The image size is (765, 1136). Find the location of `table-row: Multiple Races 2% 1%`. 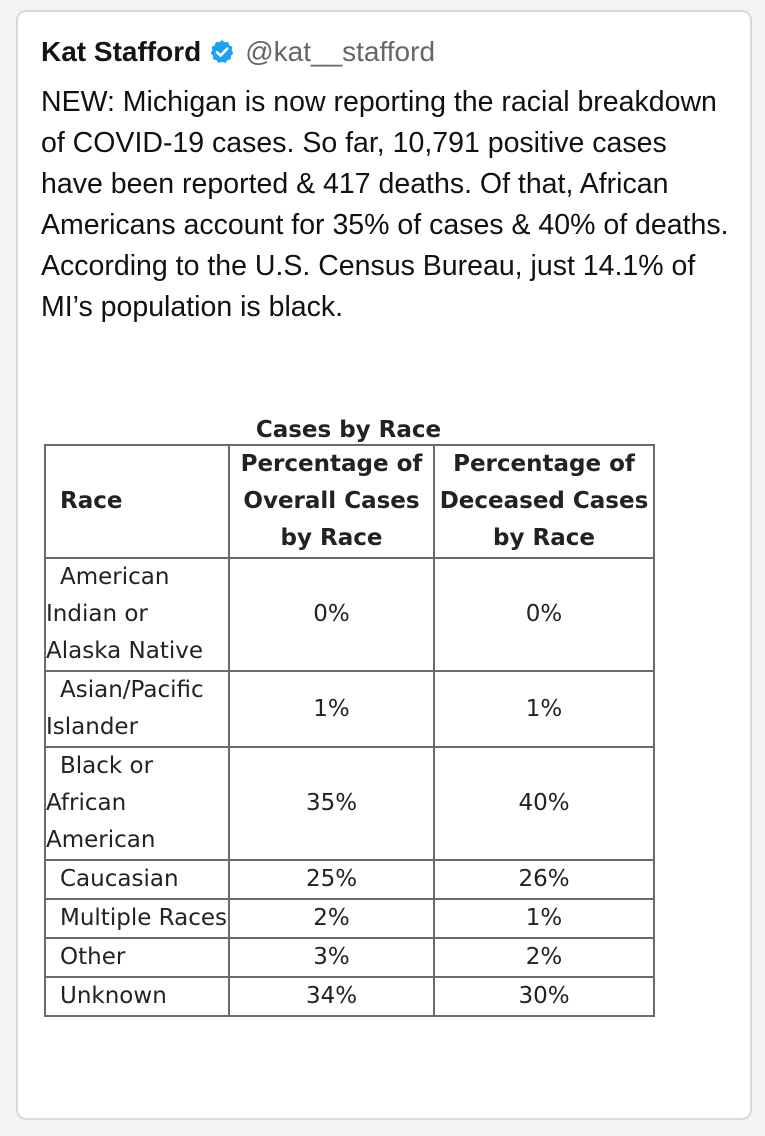

table-row: Multiple Races 2% 1% is located at coordinates (349, 918).